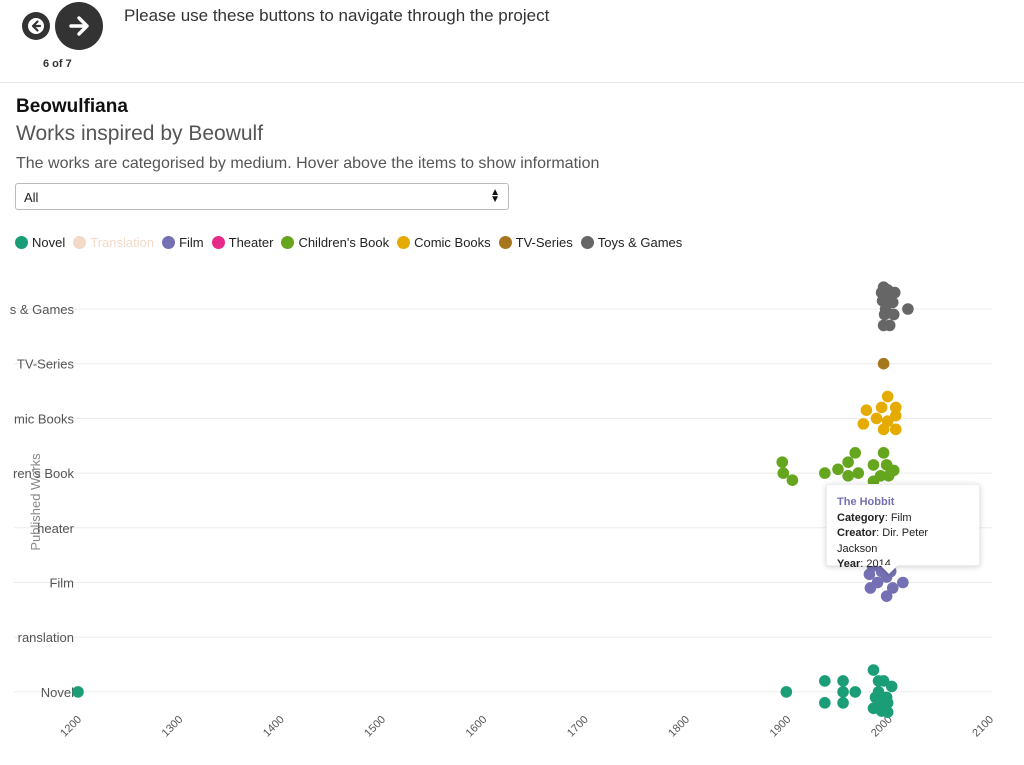 This screenshot has width=1024, height=765. Describe the element at coordinates (679, 727) in the screenshot. I see `x-tick-label: 1800` at that location.